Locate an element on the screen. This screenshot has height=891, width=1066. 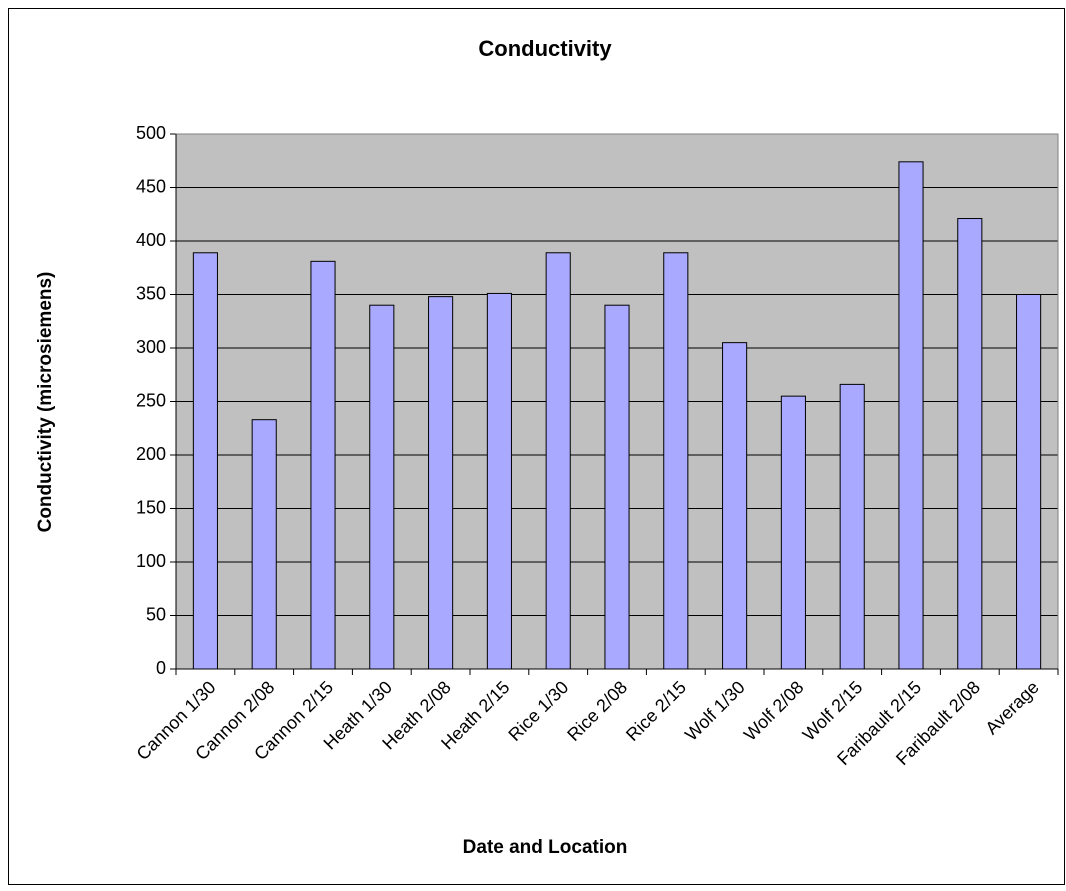
y-tick-label: 400 is located at coordinates (151, 240).